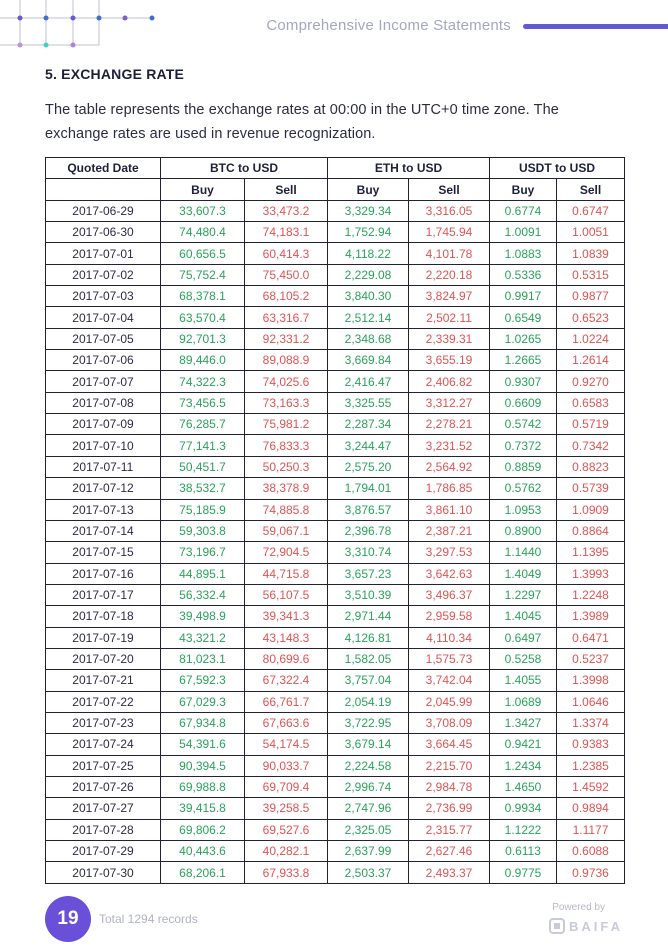 The width and height of the screenshot is (668, 946). Describe the element at coordinates (368, 317) in the screenshot. I see `cell-eth-buy: 2,512.14` at that location.